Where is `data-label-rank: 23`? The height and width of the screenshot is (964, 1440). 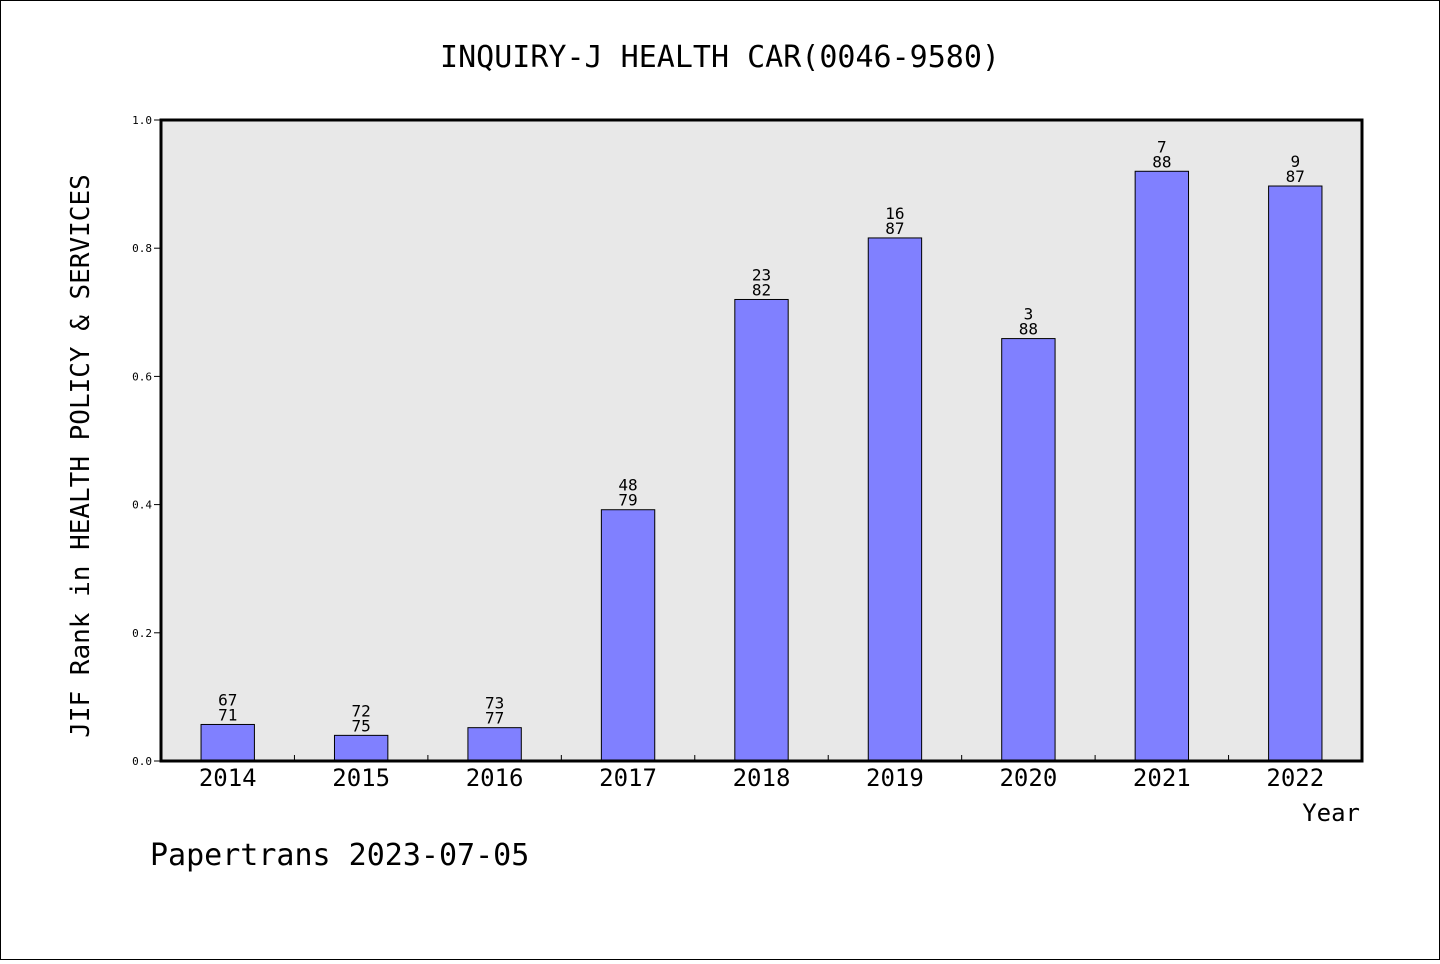
data-label-rank: 23 is located at coordinates (761, 274).